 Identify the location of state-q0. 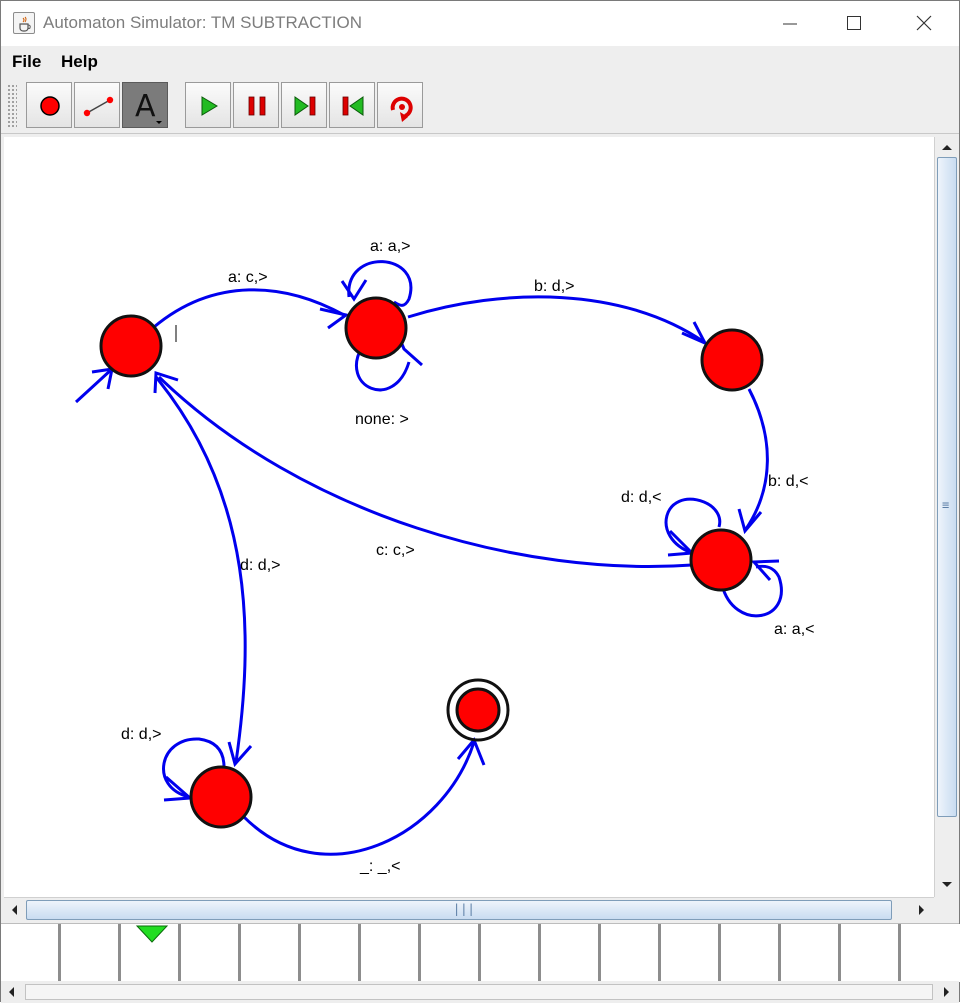
(131, 346).